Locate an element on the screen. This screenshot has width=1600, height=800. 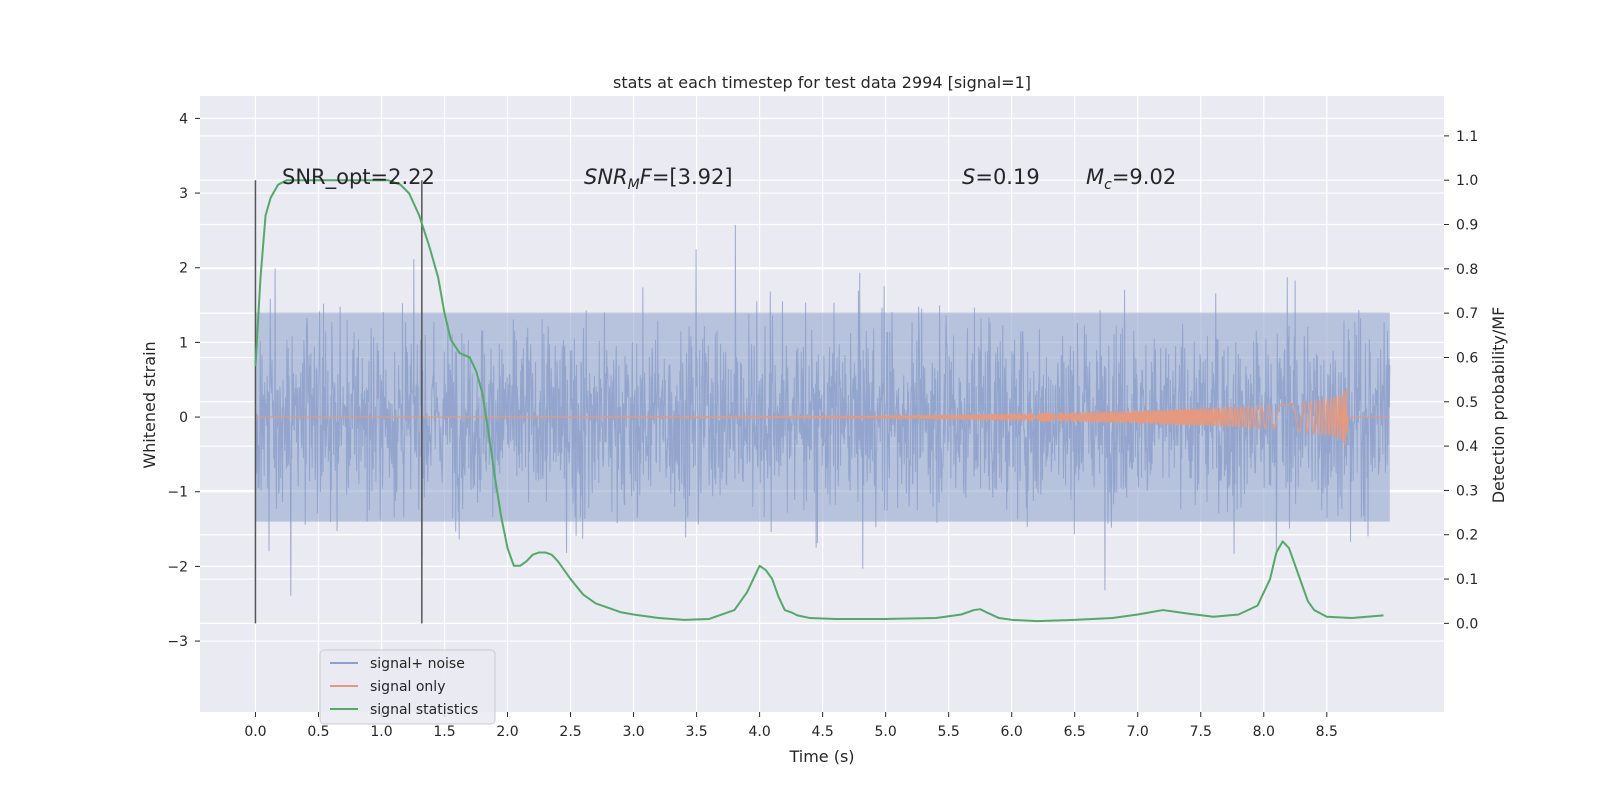
annotation-mc: Mc=9.02 is located at coordinates (1131, 179).